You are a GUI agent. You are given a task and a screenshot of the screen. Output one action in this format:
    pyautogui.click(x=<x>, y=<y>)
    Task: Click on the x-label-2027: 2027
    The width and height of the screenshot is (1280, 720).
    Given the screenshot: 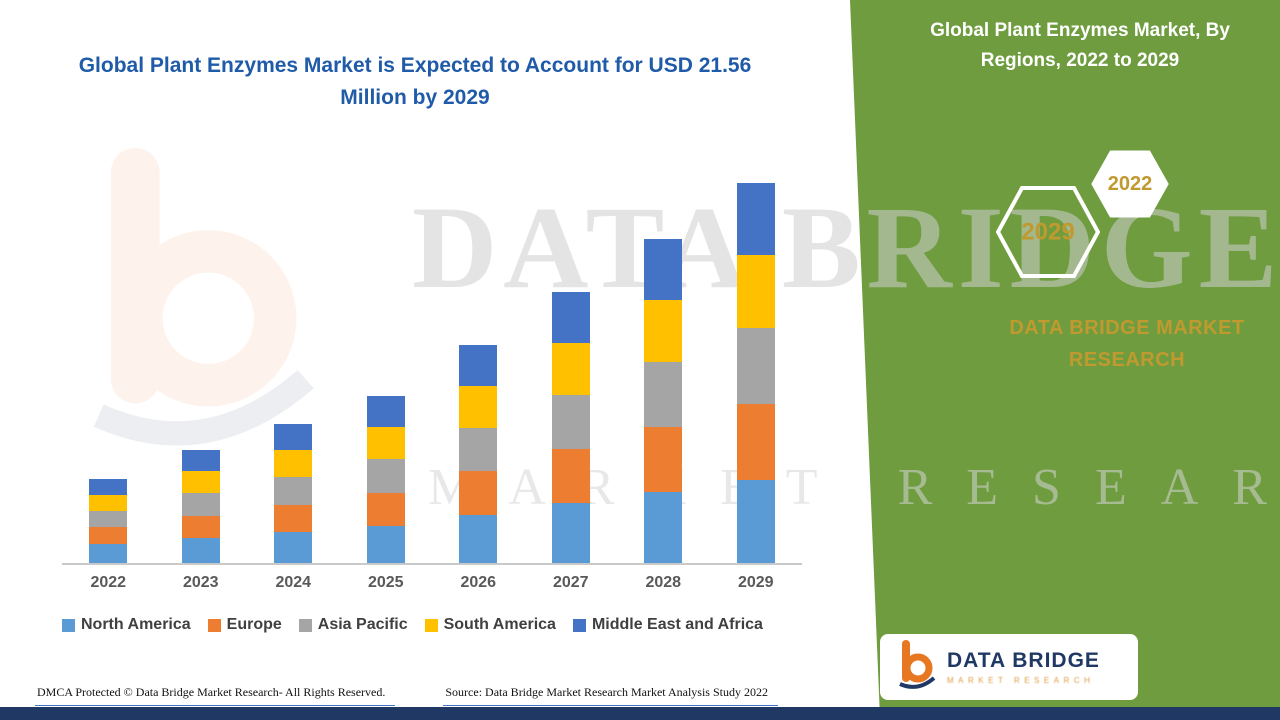 What is the action you would take?
    pyautogui.click(x=570, y=582)
    